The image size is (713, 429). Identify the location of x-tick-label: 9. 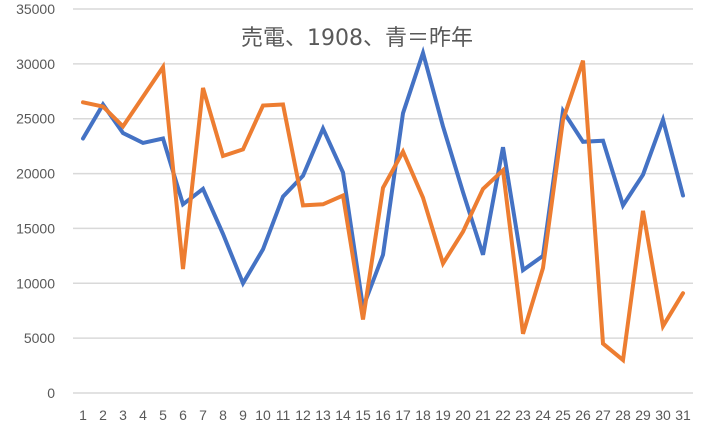
(243, 415).